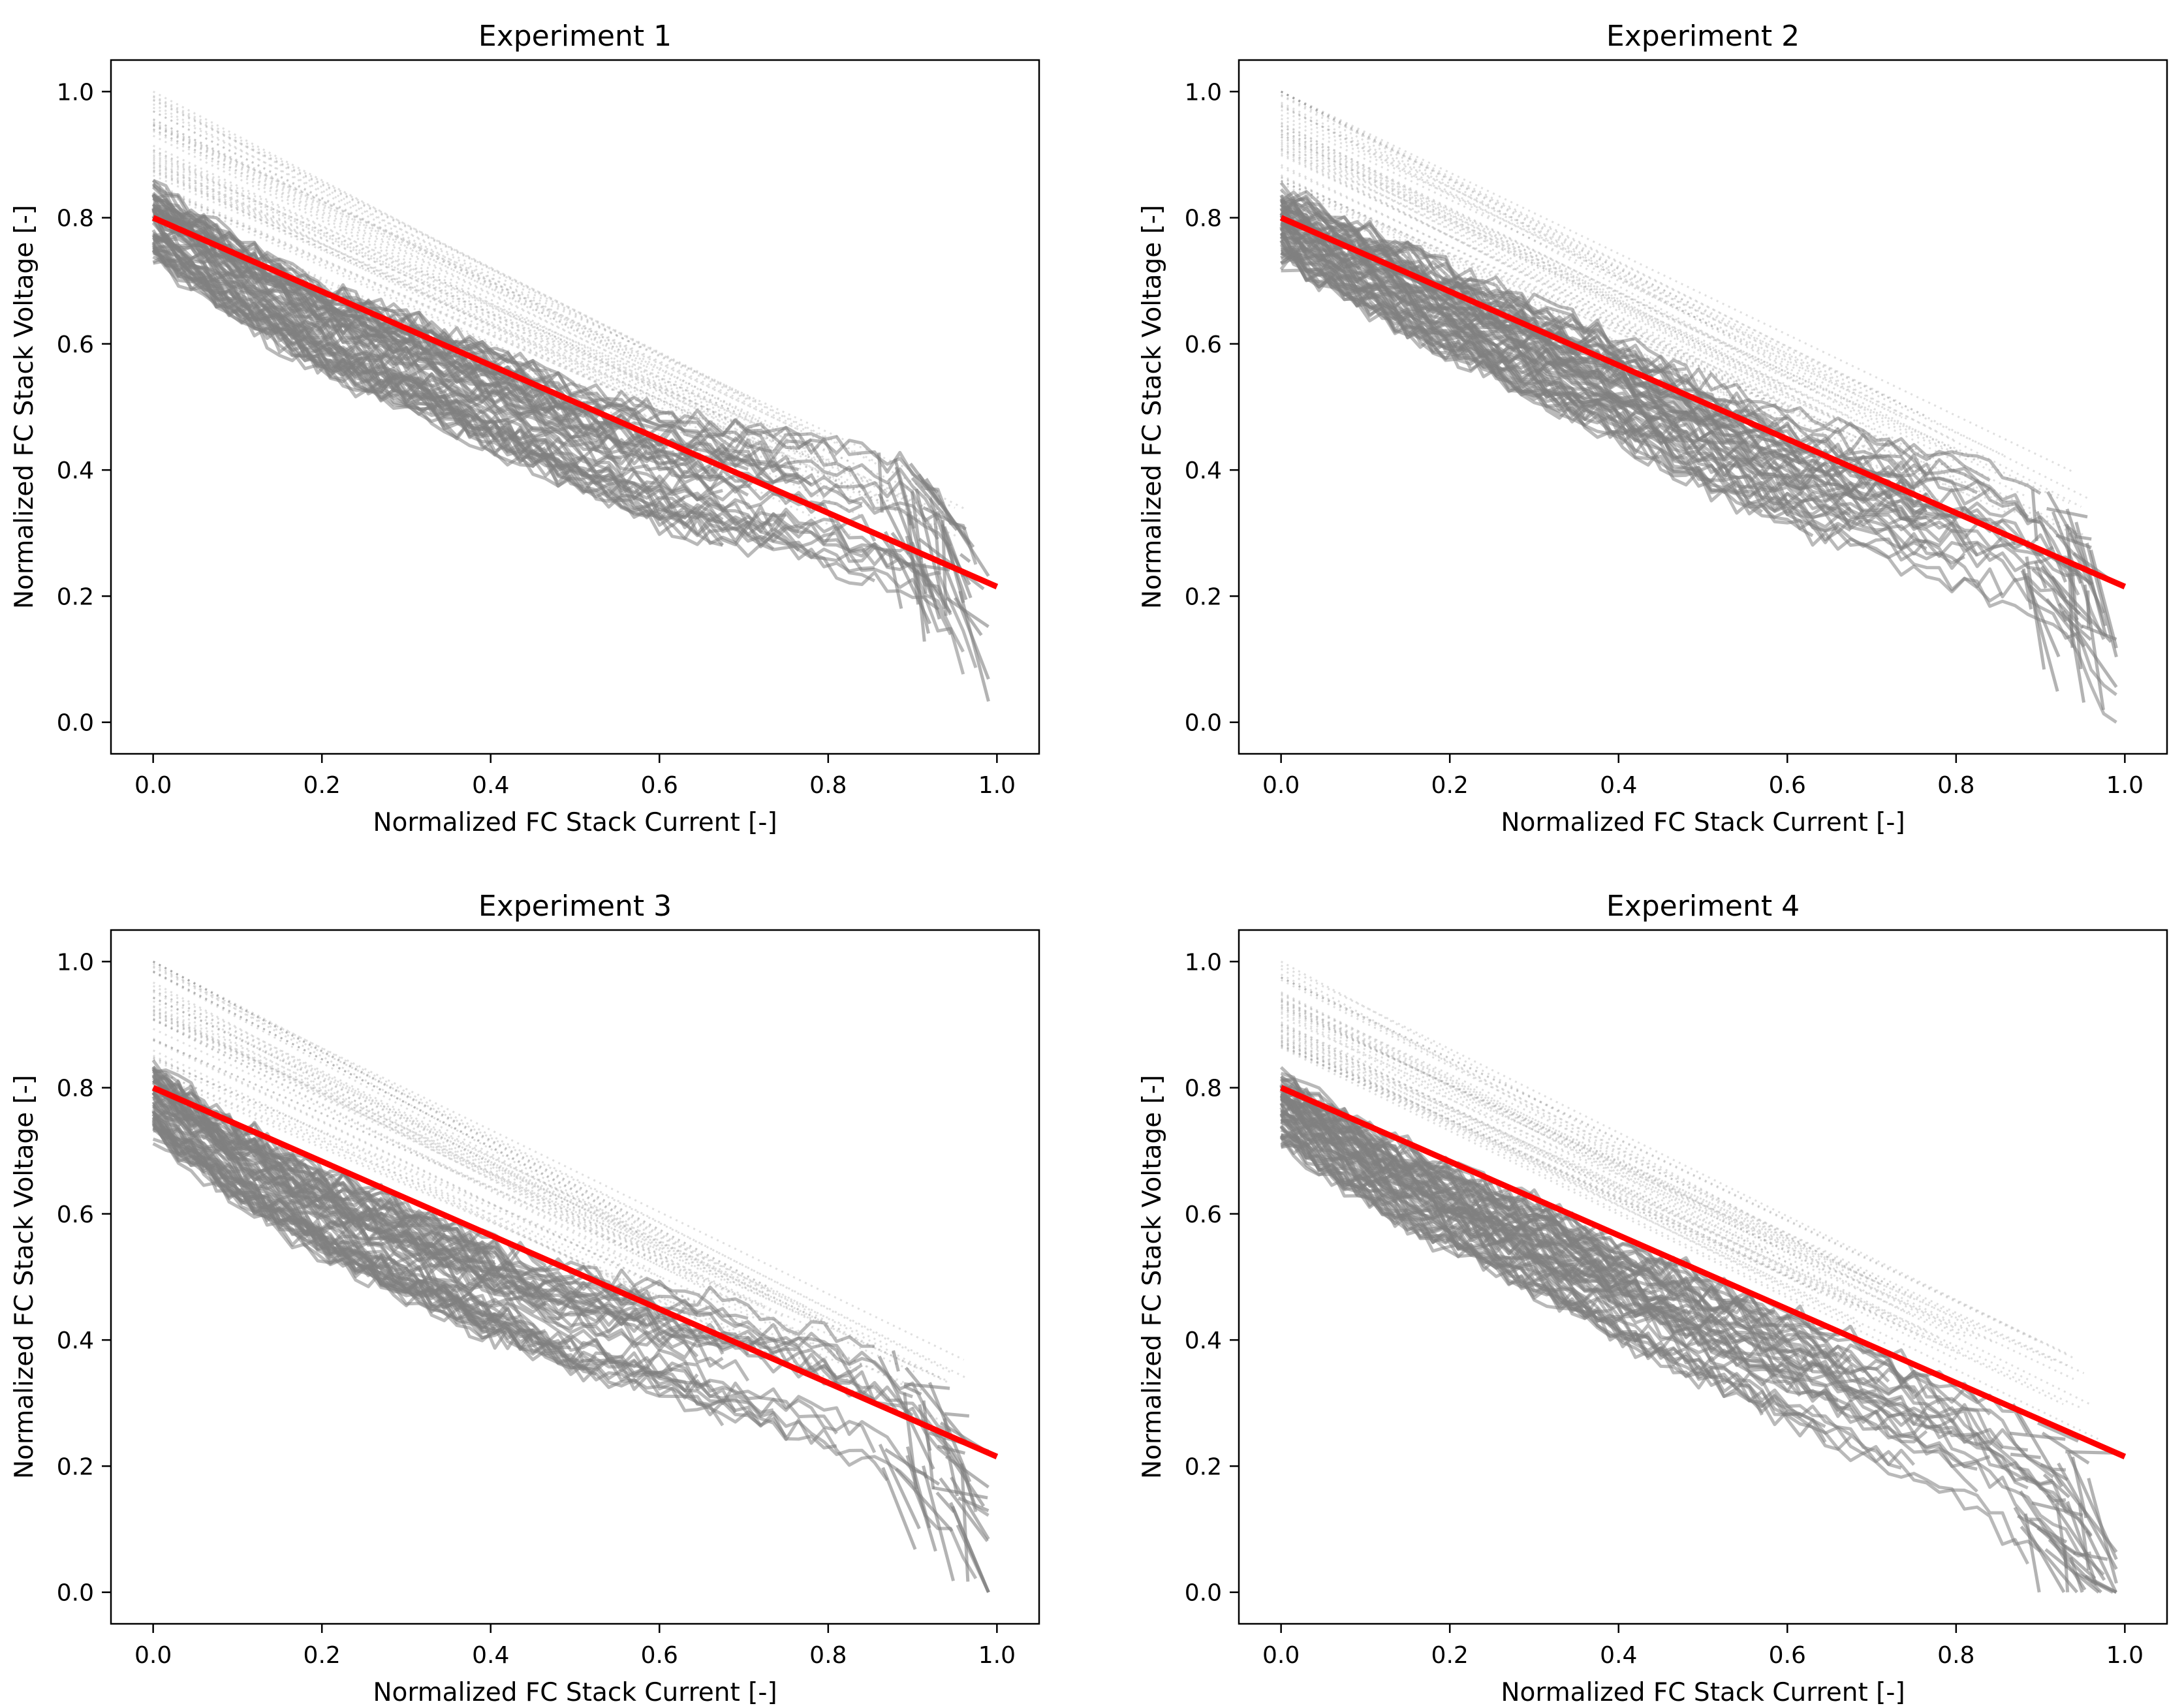  Describe the element at coordinates (660, 785) in the screenshot. I see `x-tick-label: 0.6` at that location.